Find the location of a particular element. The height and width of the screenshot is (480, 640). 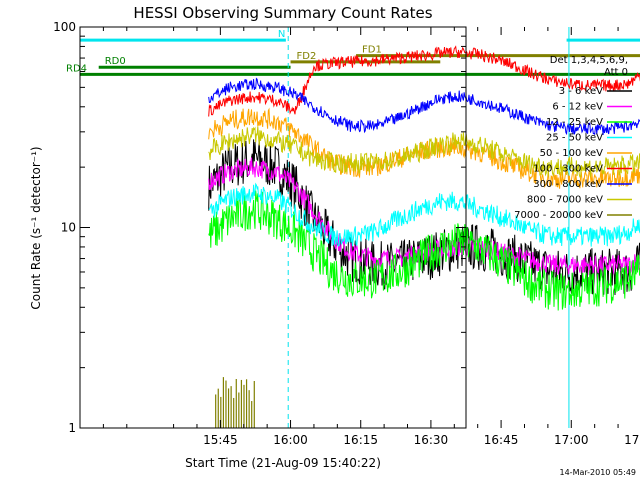

x-tick-label: 17:15 is located at coordinates (632, 440).